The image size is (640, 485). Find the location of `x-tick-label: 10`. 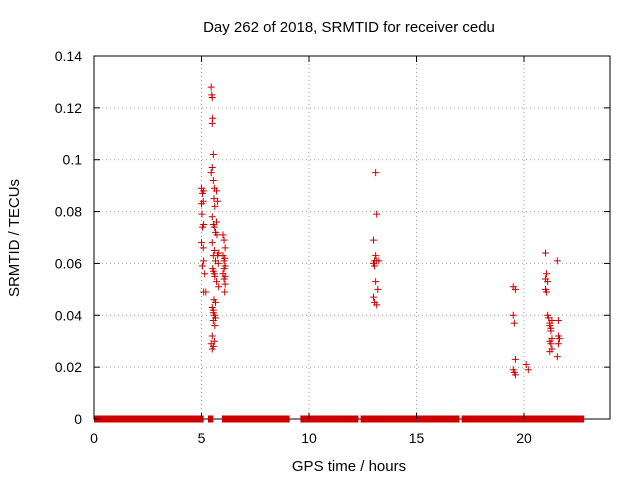

x-tick-label: 10 is located at coordinates (309, 438).